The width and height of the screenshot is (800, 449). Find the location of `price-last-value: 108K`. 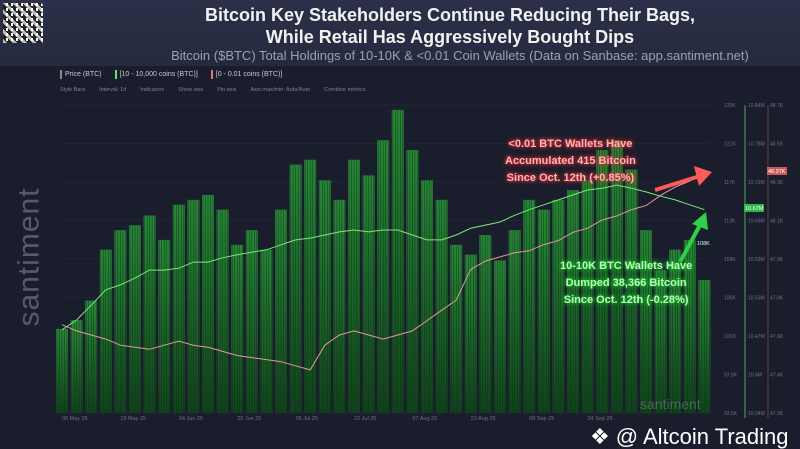

price-last-value: 108K is located at coordinates (703, 244).